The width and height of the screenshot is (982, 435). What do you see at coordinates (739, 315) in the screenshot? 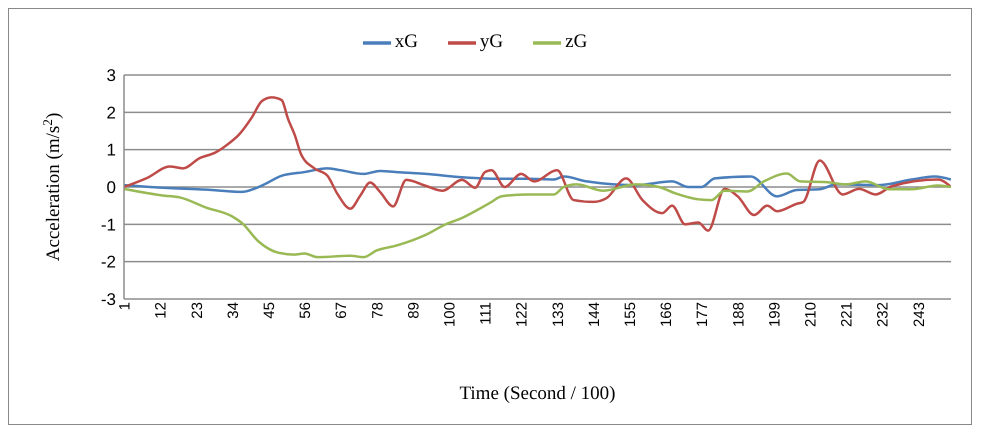
I see `x-tick-label: 188` at bounding box center [739, 315].